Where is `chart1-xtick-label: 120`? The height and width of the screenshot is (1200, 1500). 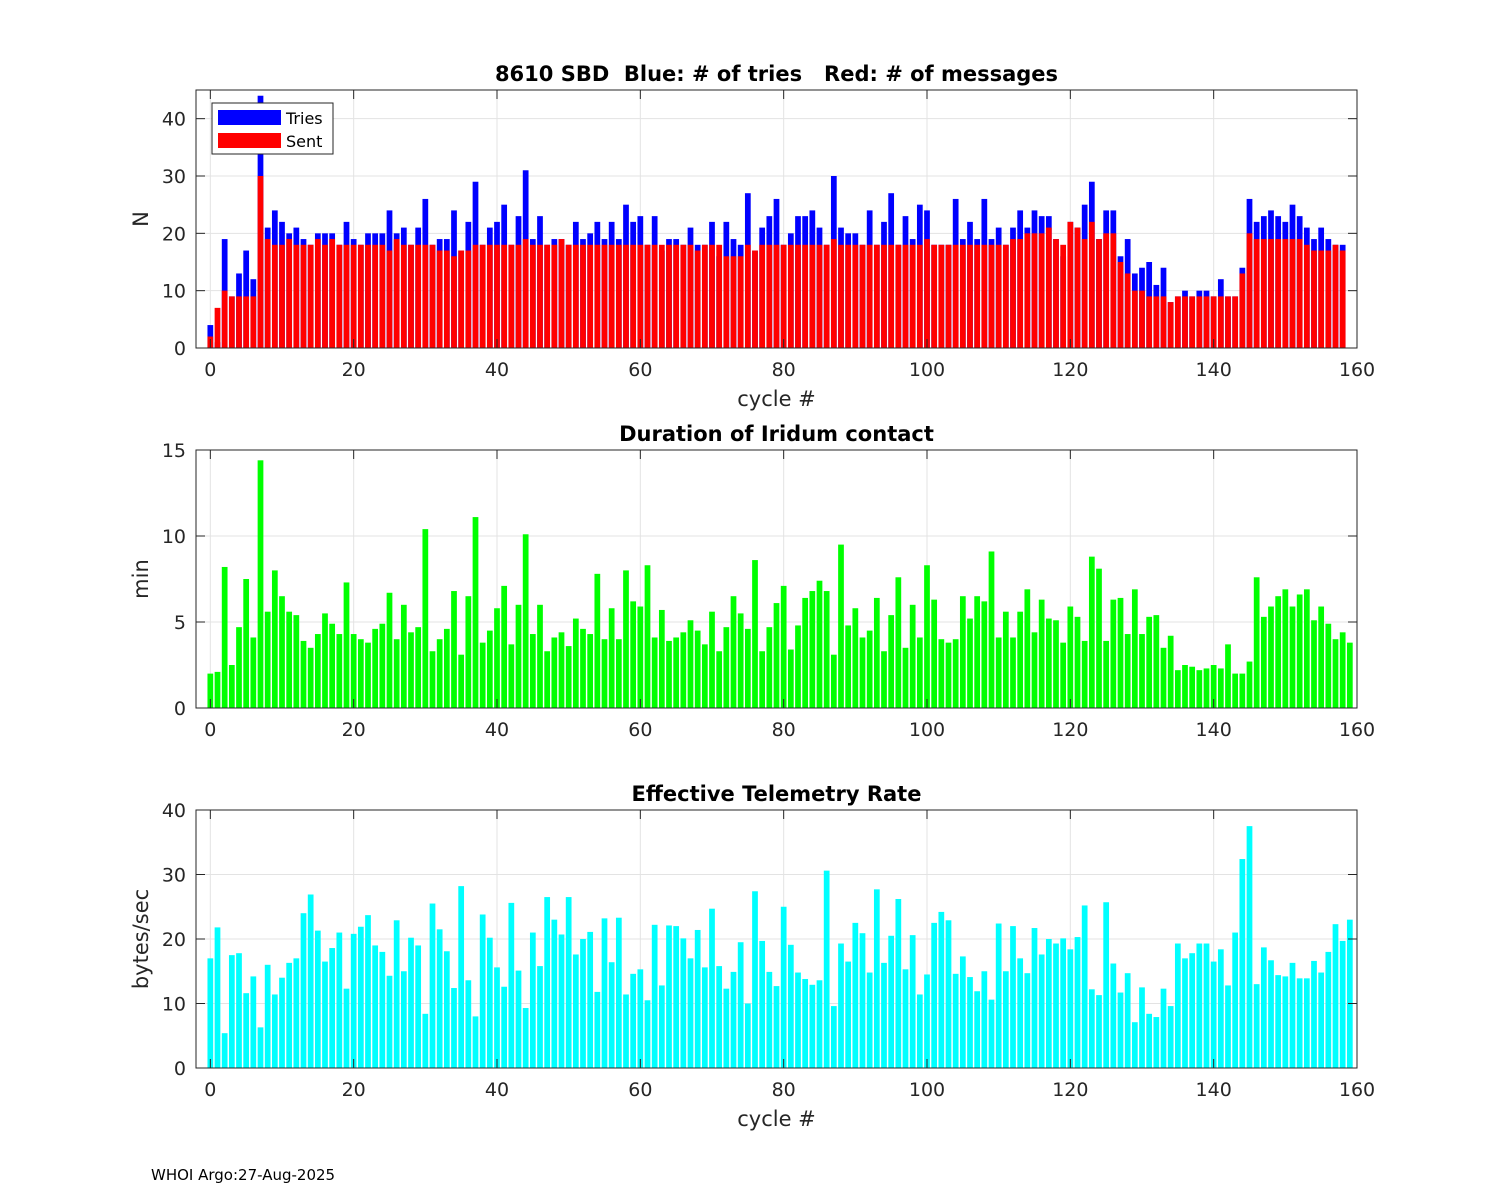
chart1-xtick-label: 120 is located at coordinates (1070, 370).